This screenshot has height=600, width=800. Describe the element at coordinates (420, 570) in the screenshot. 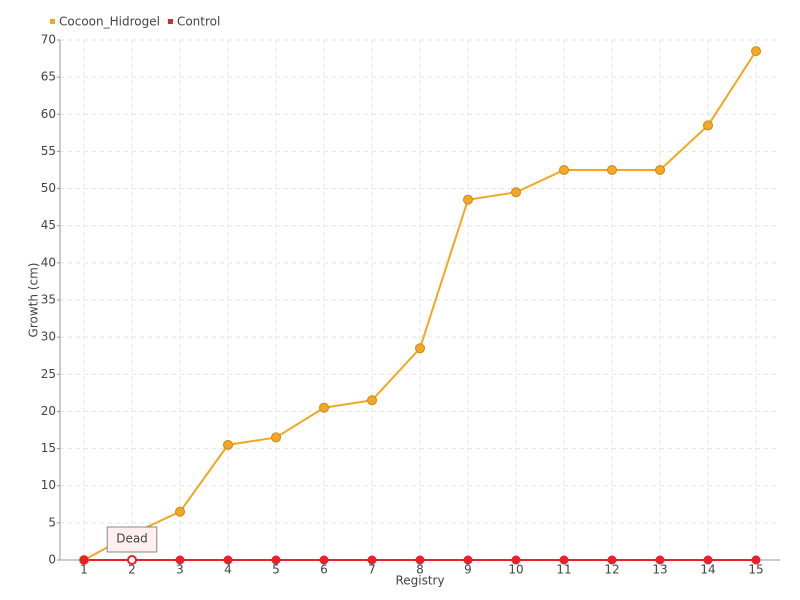

I see `x-tick-label: 8` at that location.